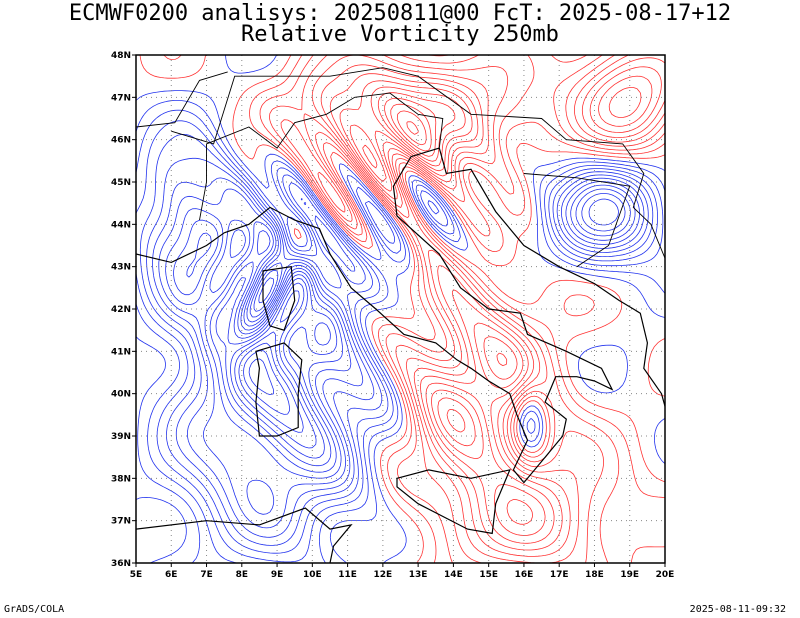  I want to click on lon-tick-label: 17E, so click(559, 575).